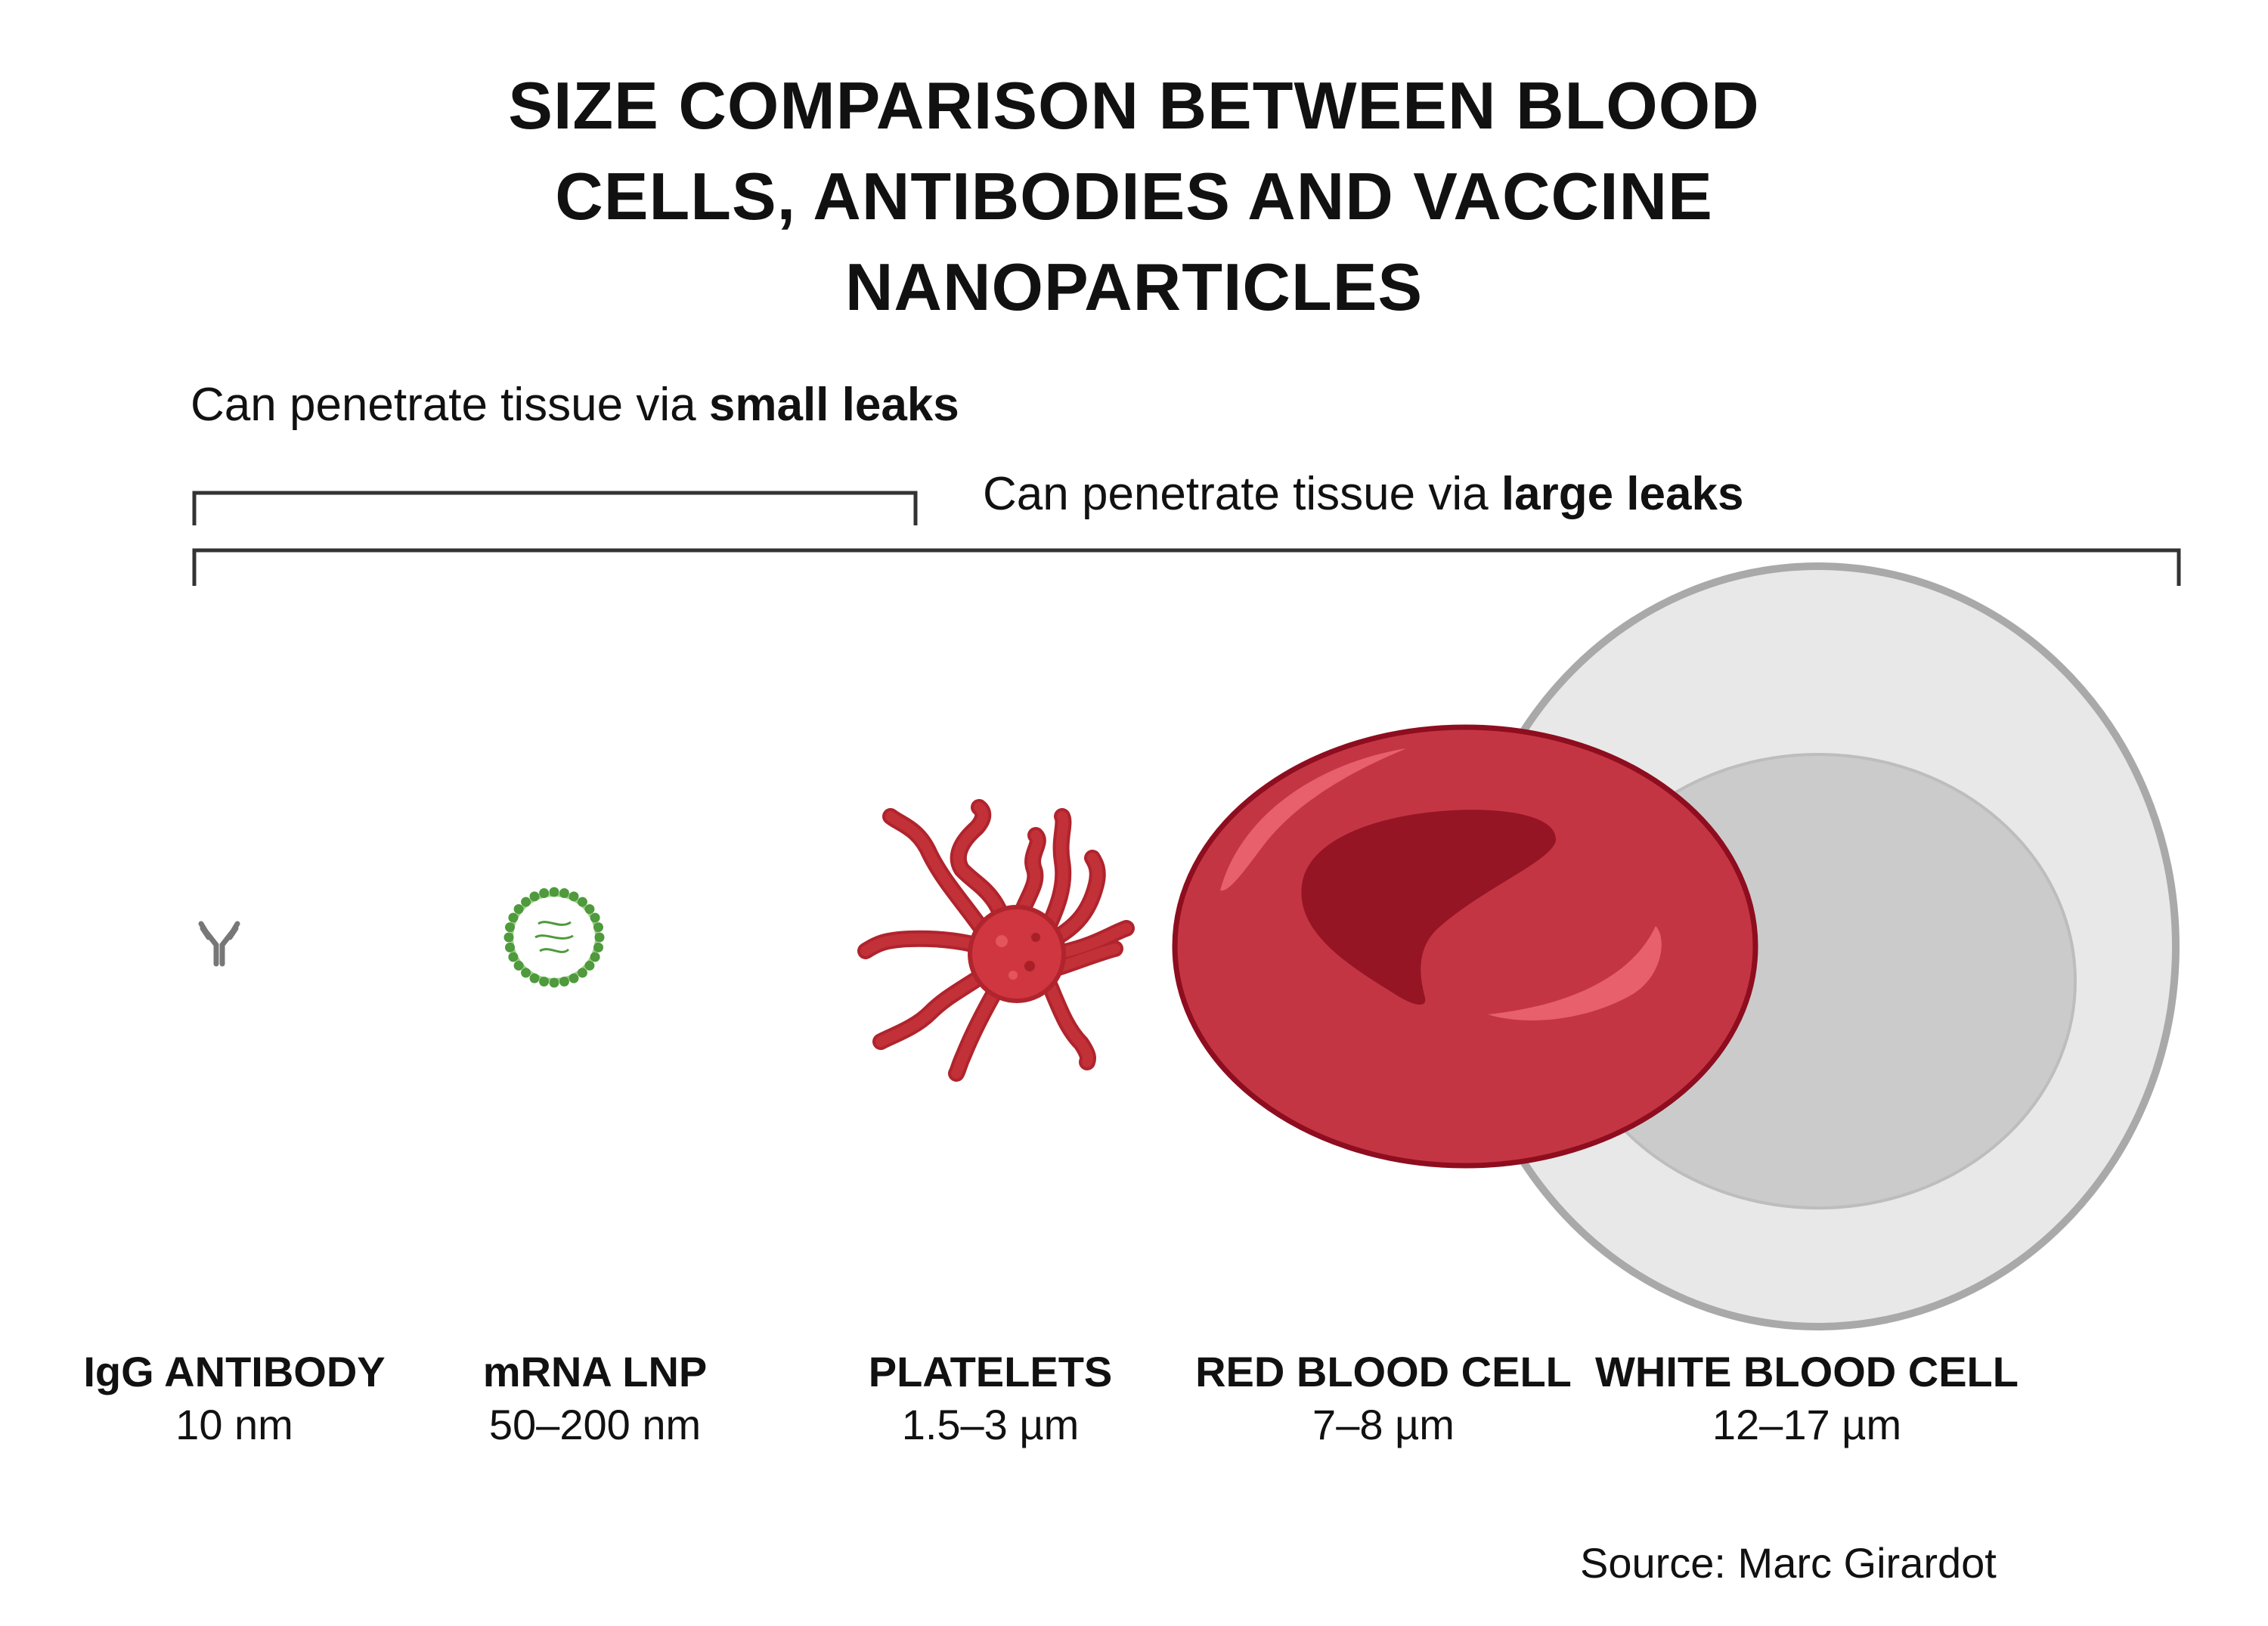  What do you see at coordinates (1383, 1371) in the screenshot?
I see `item-name: RED BLOOD CELL` at bounding box center [1383, 1371].